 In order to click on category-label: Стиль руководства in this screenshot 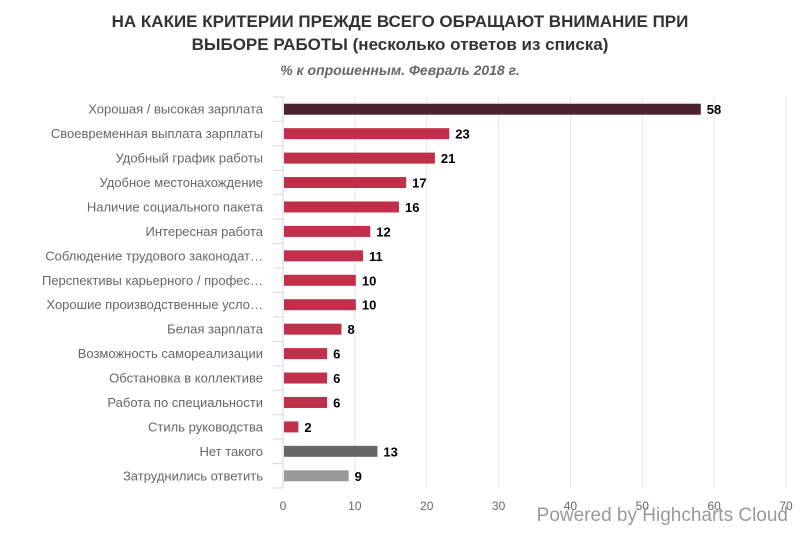, I will do `click(206, 426)`.